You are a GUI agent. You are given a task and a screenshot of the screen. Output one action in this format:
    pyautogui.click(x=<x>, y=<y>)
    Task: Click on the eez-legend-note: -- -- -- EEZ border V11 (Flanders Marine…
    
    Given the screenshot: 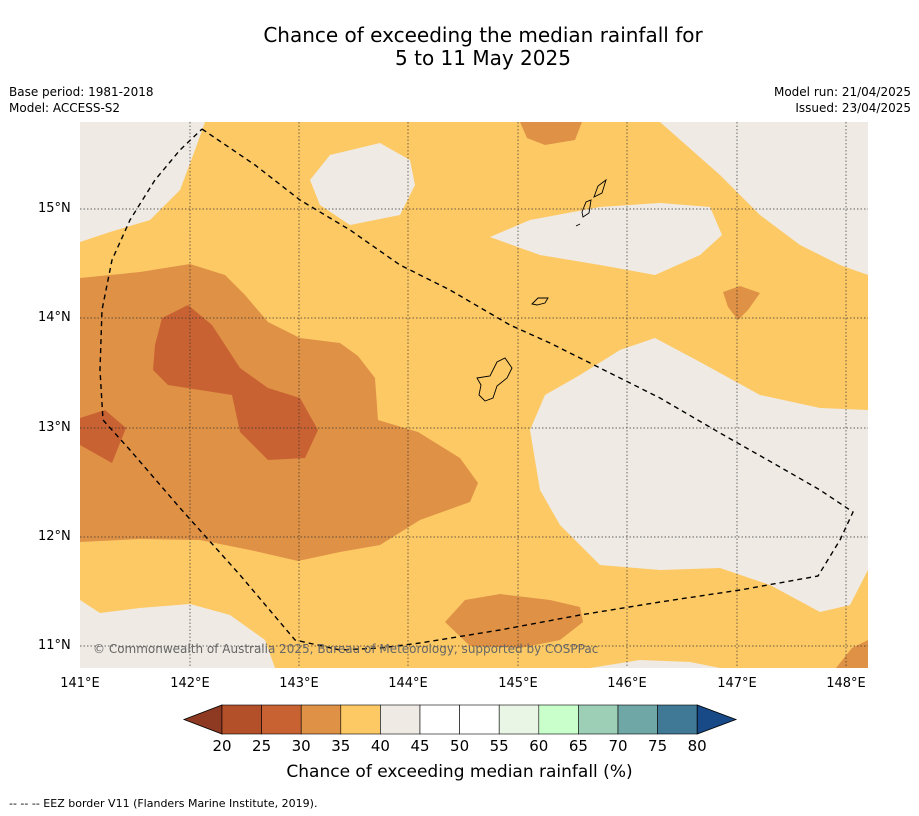 What is the action you would take?
    pyautogui.click(x=163, y=803)
    